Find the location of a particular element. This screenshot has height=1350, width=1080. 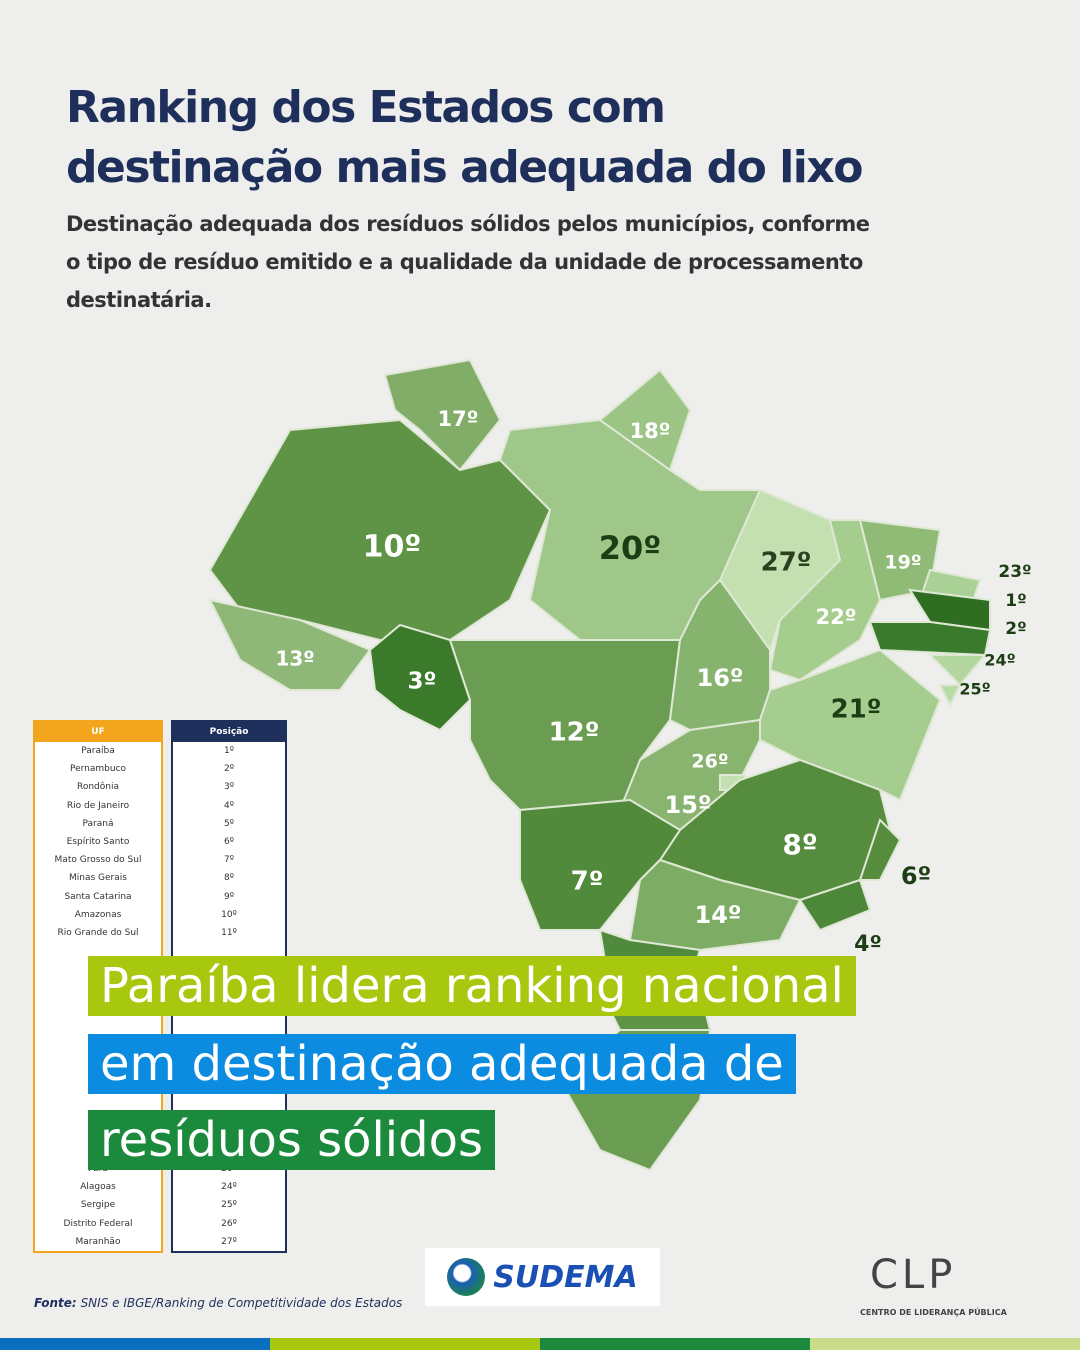

headline: Paraíba lidera ranking nacional is located at coordinates (472, 986).